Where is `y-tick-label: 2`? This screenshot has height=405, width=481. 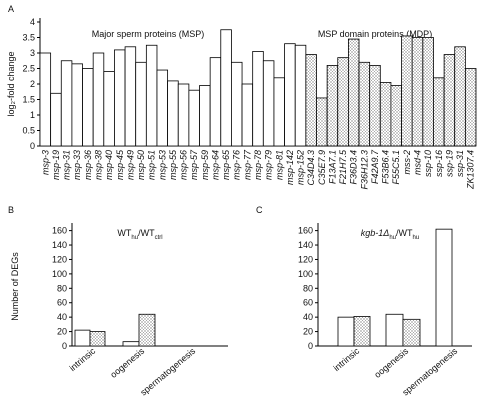 y-tick-label: 2 is located at coordinates (32, 84).